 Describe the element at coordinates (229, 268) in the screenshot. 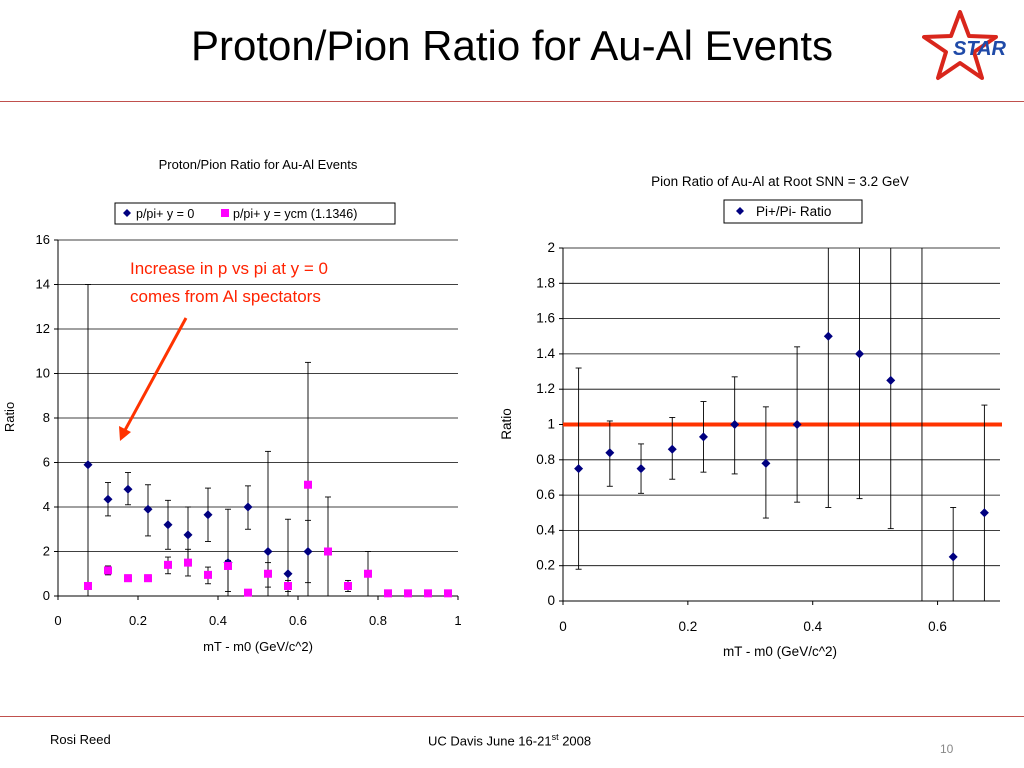

I see `annotation-line-1: Increase in p vs pi at y = 0` at that location.